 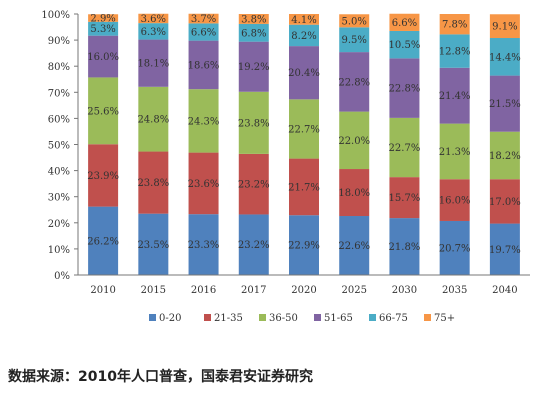 What do you see at coordinates (304, 246) in the screenshot?
I see `data-label: 22.9%` at bounding box center [304, 246].